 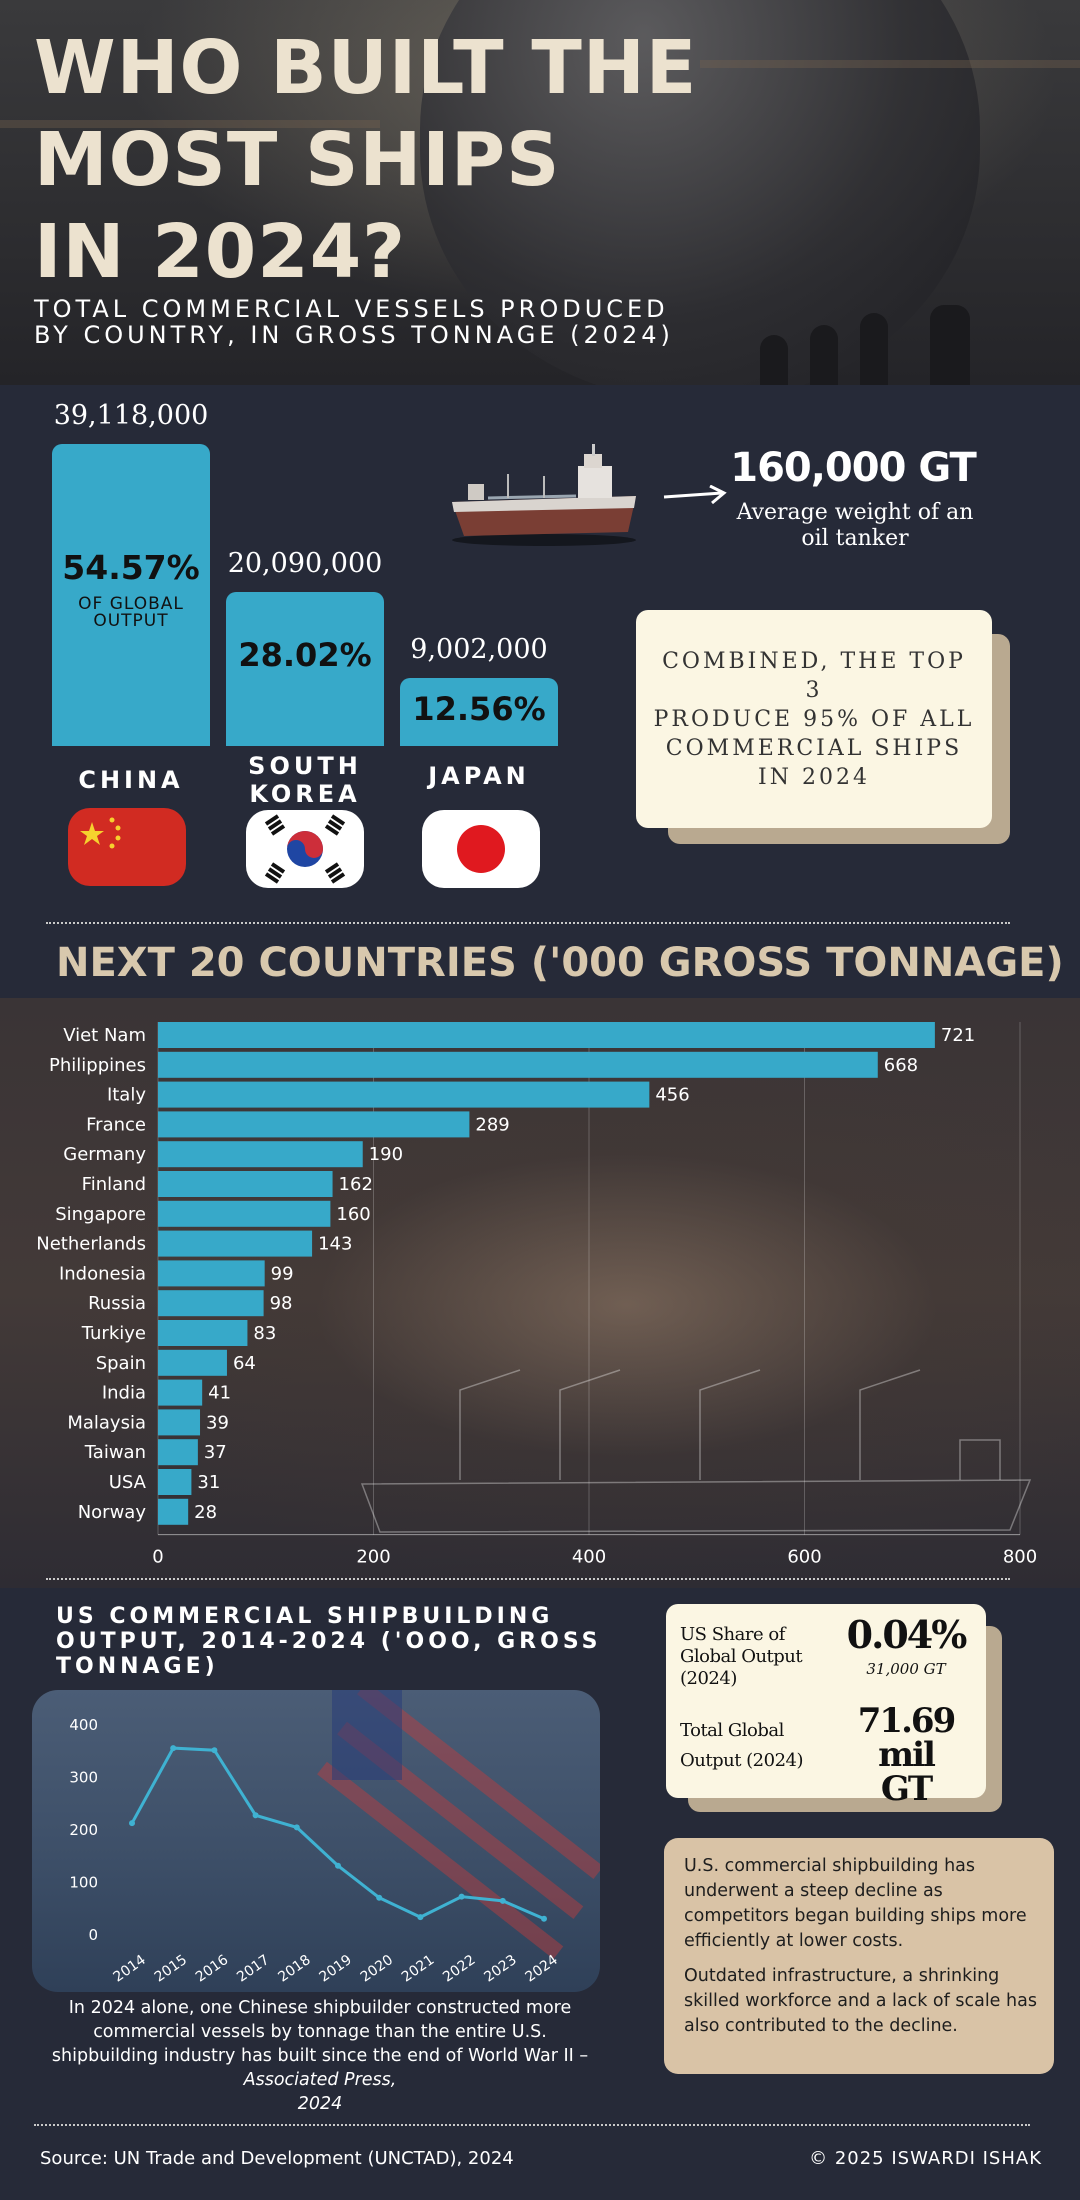 I want to click on total-output-value: 71.69 mil GT, so click(x=906, y=1755).